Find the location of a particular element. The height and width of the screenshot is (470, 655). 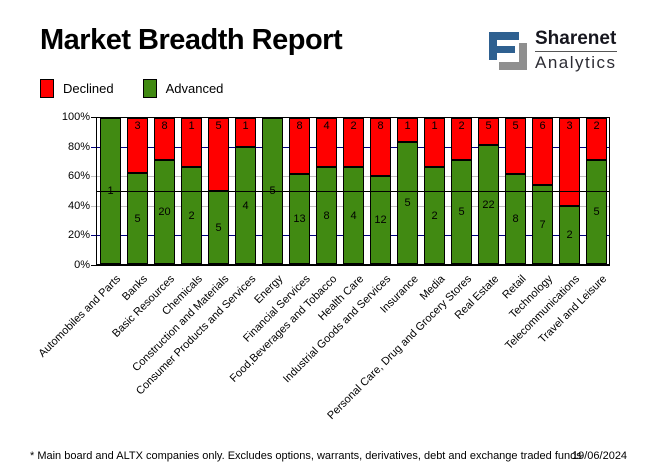

sharenet-logo-icon is located at coordinates (508, 51).